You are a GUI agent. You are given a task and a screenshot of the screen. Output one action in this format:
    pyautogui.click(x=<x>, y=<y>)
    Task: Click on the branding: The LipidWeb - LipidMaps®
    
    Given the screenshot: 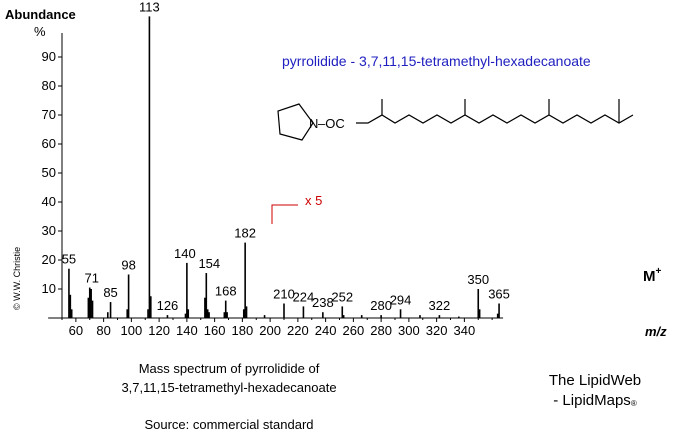 What is the action you would take?
    pyautogui.click(x=595, y=390)
    